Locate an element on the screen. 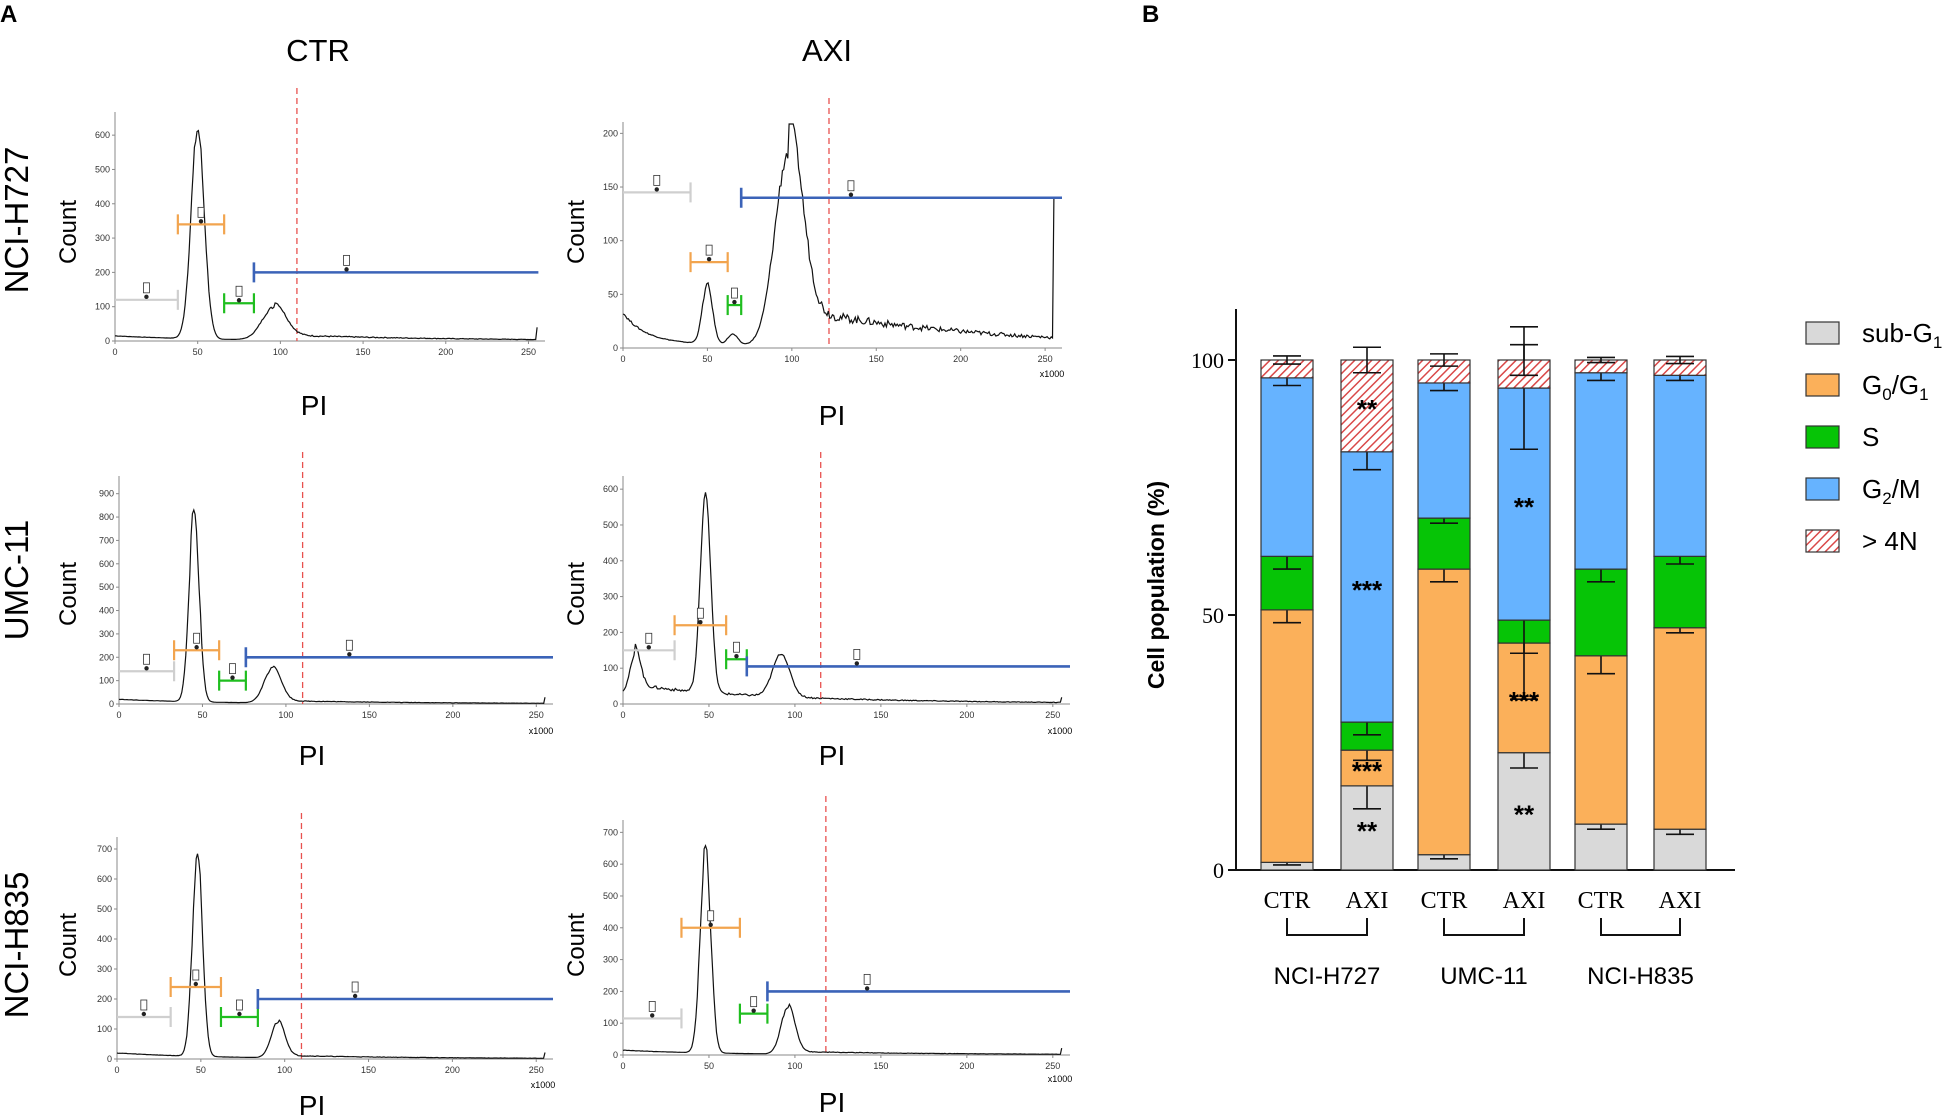 The width and height of the screenshot is (1949, 1120). bar-y-axis-label: Cell population (%) is located at coordinates (1156, 585).